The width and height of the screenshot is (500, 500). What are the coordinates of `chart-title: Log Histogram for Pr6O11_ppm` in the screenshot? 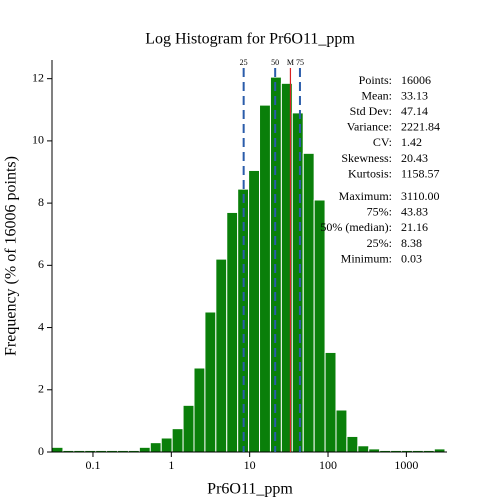 It's located at (250, 39).